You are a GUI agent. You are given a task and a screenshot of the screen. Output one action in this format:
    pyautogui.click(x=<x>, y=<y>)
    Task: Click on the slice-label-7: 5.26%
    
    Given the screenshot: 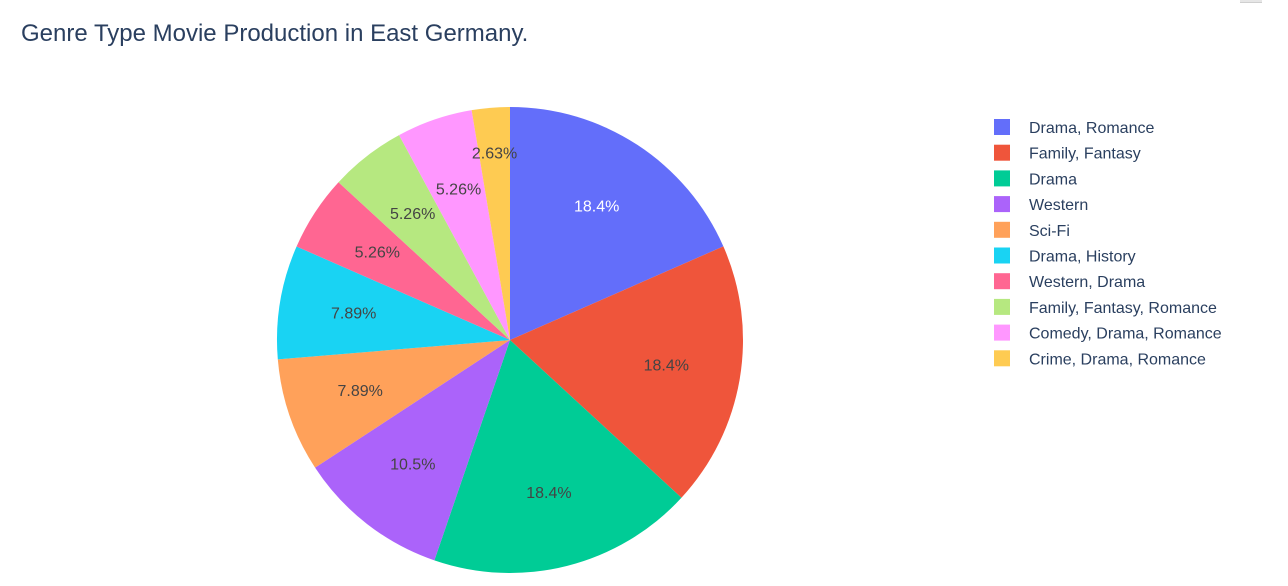 What is the action you would take?
    pyautogui.click(x=377, y=253)
    